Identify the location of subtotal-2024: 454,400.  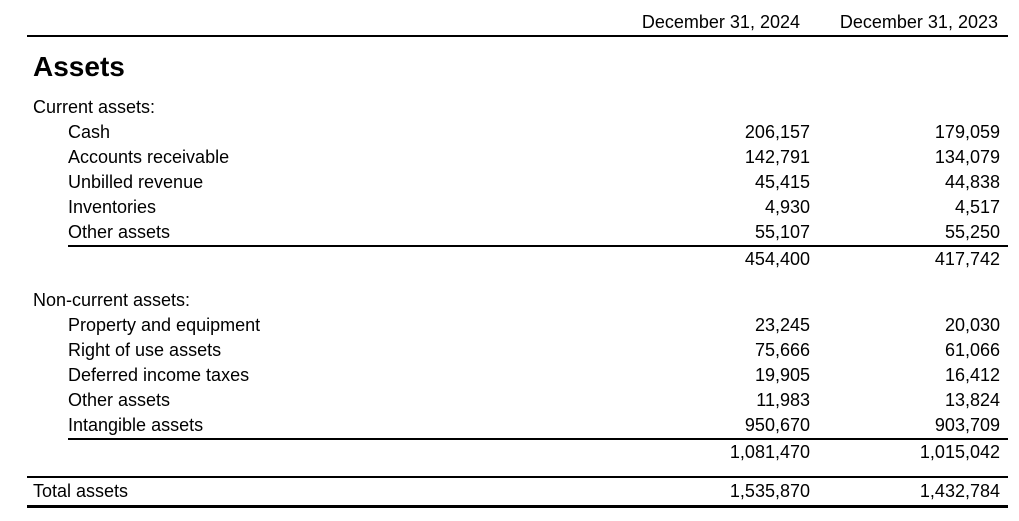
(777, 259).